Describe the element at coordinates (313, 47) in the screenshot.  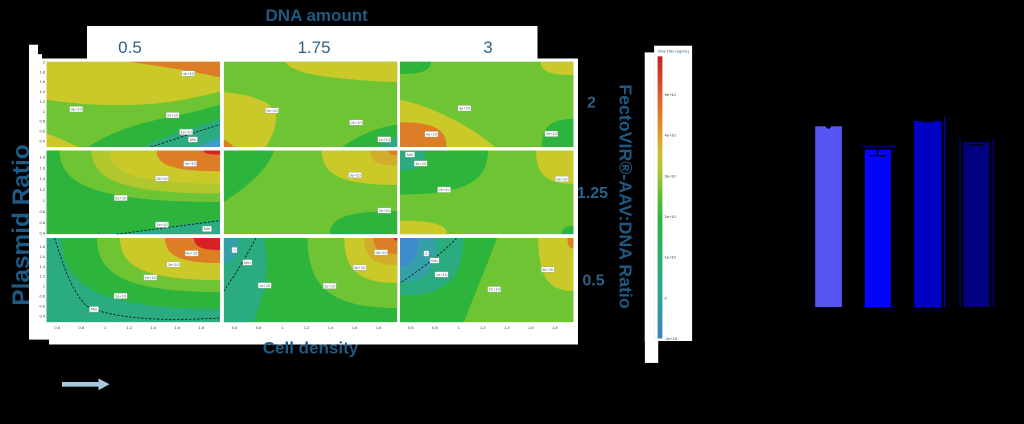
I see `svg-text: 1.75` at that location.